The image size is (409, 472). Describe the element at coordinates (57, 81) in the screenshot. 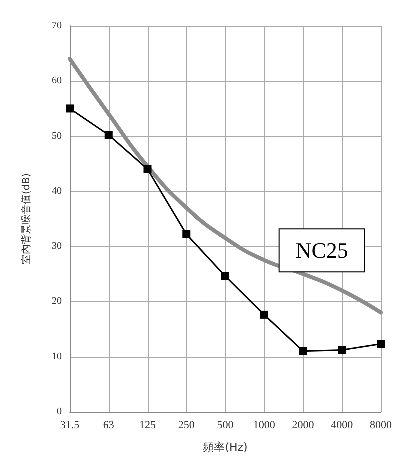

I see `y-tick-label: 60` at that location.